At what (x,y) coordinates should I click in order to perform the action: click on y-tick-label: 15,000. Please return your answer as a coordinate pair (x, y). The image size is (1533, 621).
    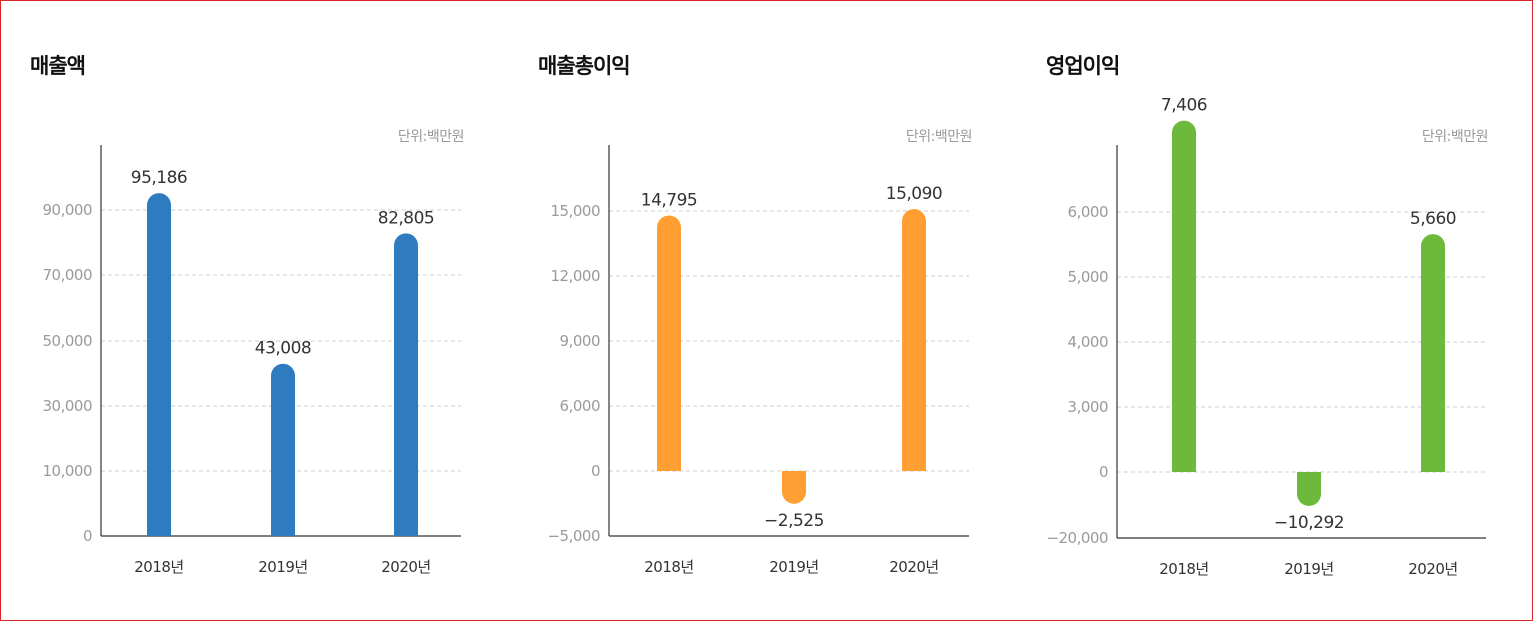
    Looking at the image, I should click on (576, 211).